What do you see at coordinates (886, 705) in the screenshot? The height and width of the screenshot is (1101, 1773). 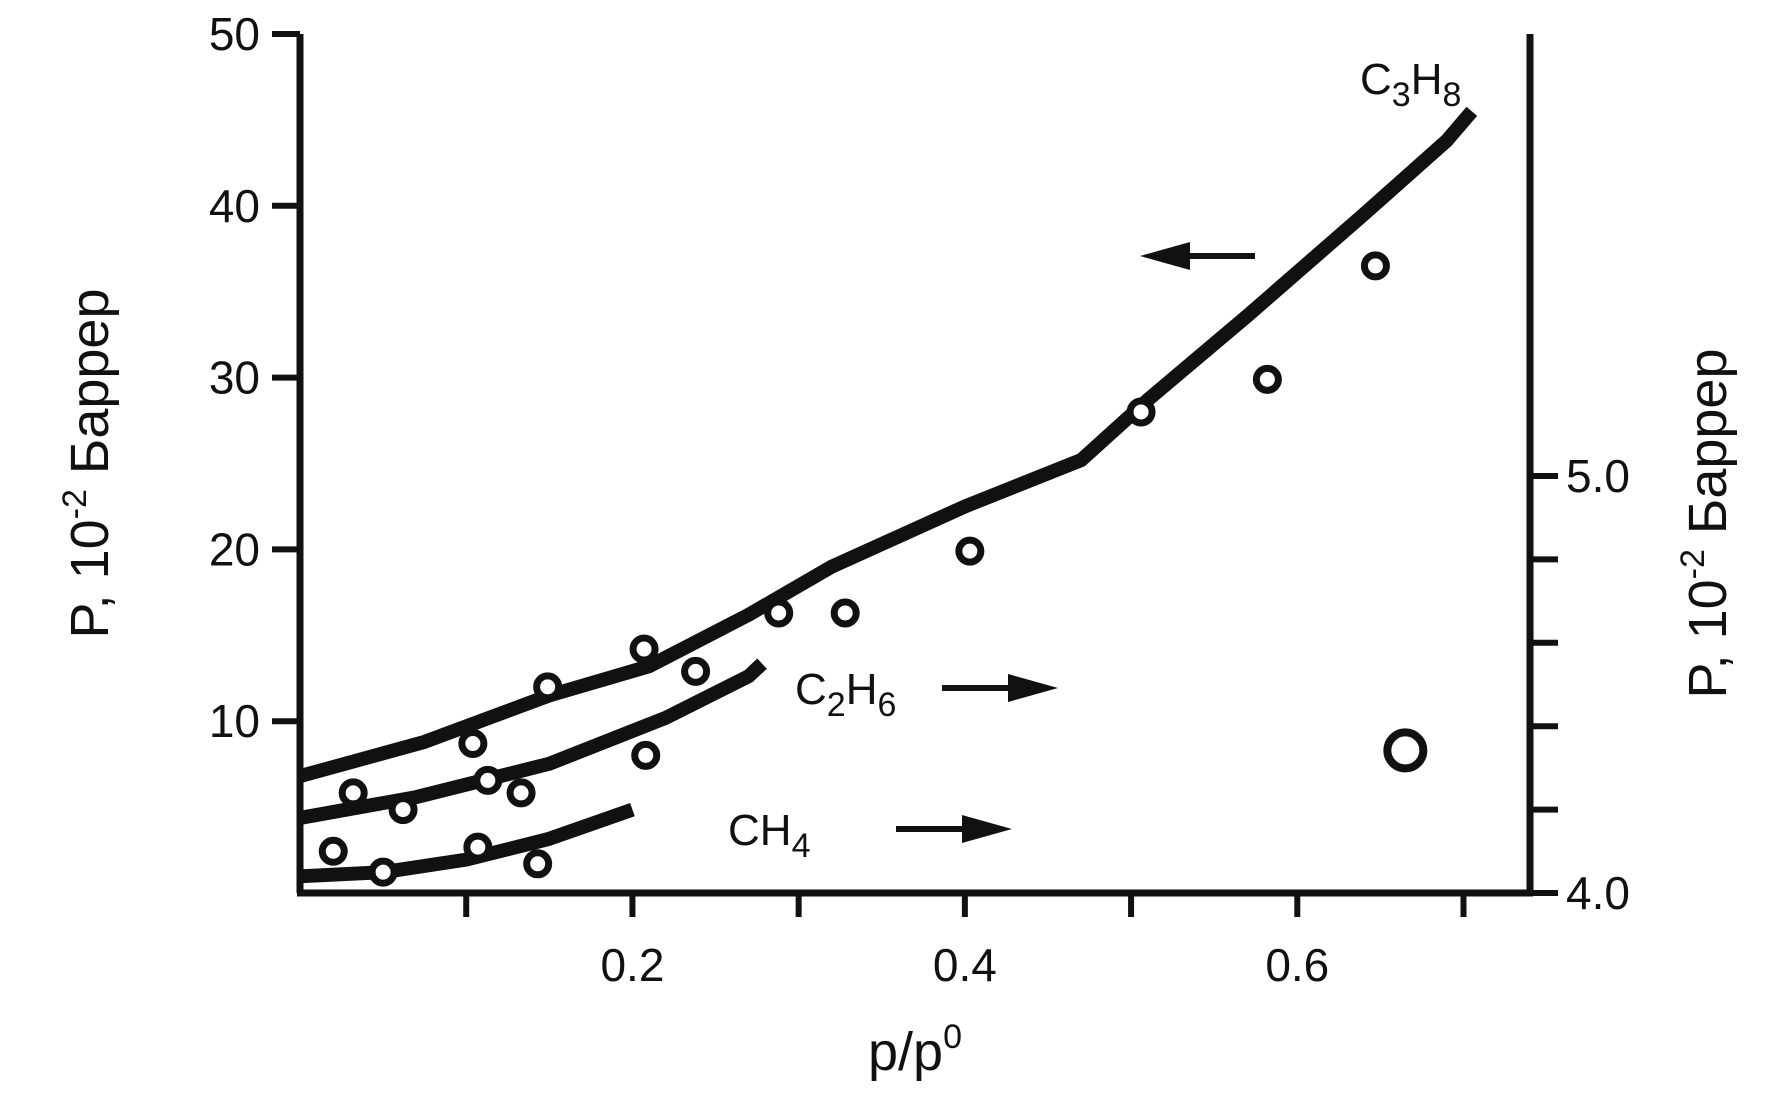 I see `c2h6-label-sub2: 6` at bounding box center [886, 705].